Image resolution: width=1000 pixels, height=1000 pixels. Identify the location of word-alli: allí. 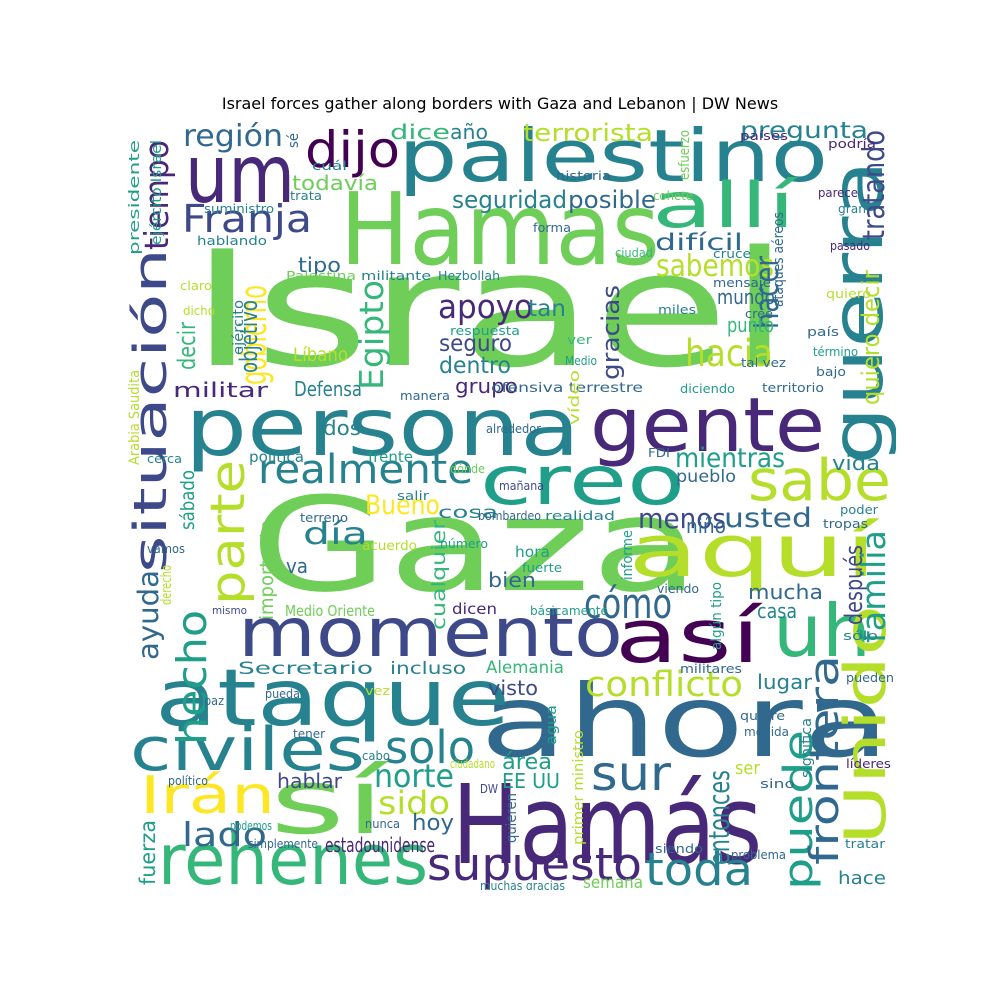
(724, 205).